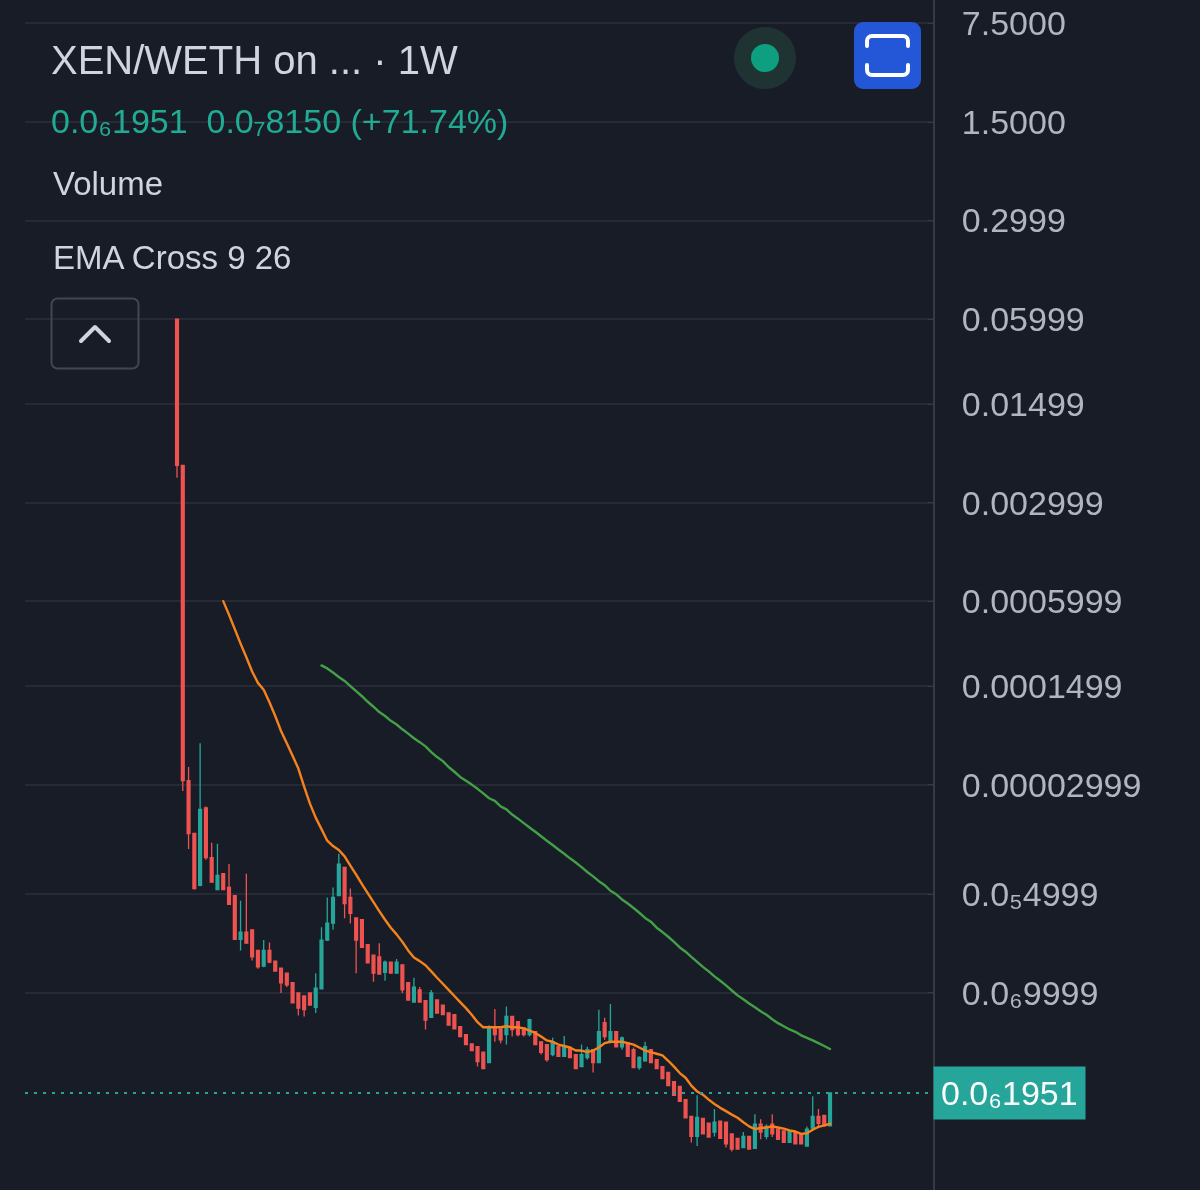 This screenshot has height=1190, width=1200. Describe the element at coordinates (1013, 220) in the screenshot. I see `y-tick-label: 0.2999` at that location.